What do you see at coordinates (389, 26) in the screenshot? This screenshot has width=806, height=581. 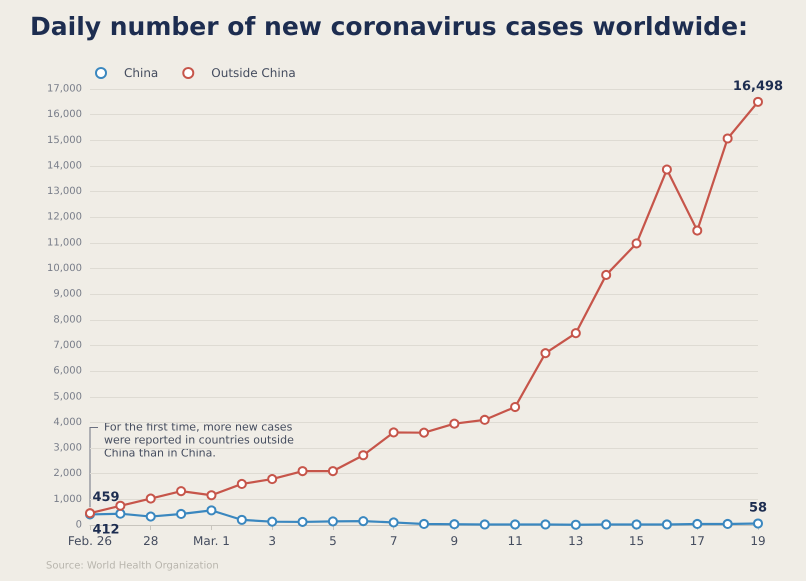 I see `chart-title: Daily number of new coronavirus cases worldwide:` at bounding box center [389, 26].